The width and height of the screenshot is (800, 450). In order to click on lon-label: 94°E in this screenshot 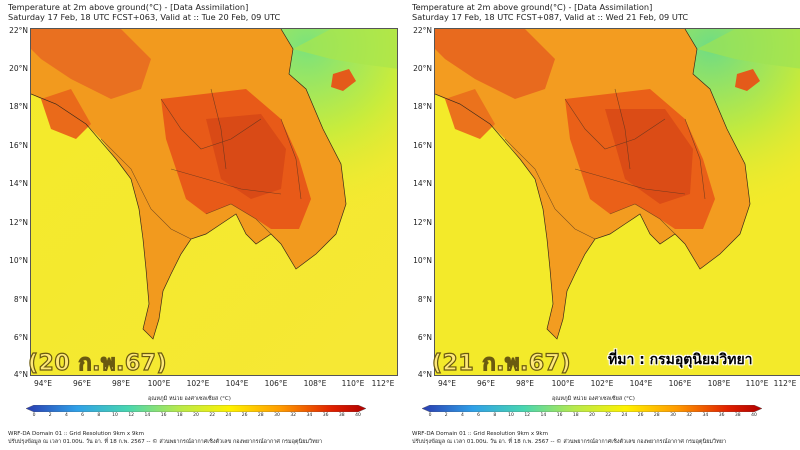, I will do `click(447, 383)`.